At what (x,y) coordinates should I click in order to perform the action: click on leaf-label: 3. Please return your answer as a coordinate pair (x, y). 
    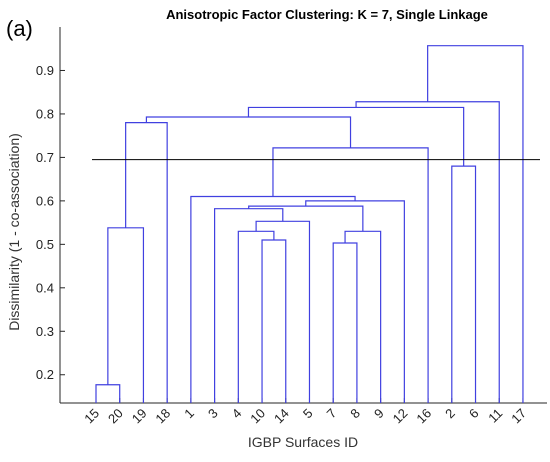
    Looking at the image, I should click on (213, 414).